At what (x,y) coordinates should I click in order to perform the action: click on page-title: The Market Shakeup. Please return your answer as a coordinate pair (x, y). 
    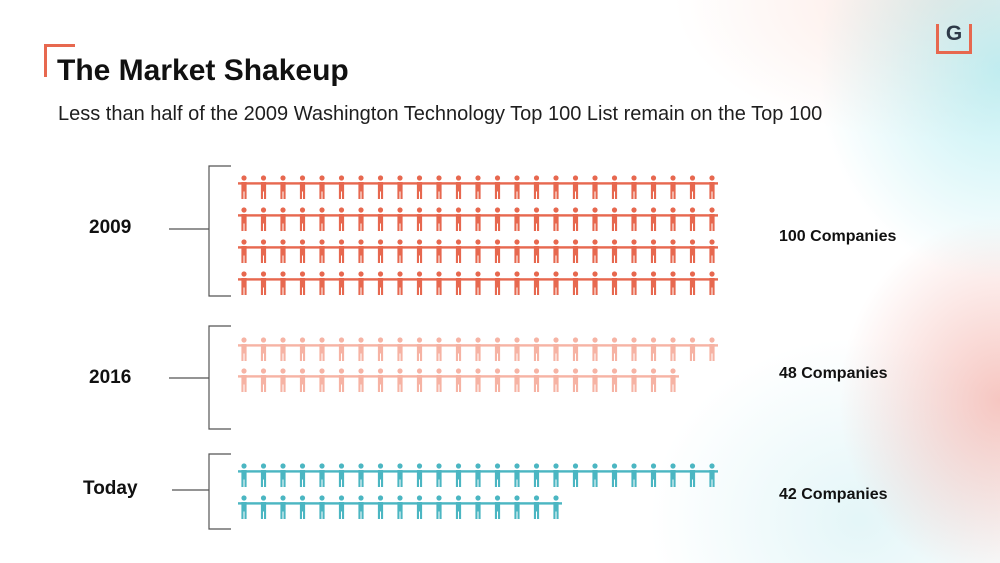
    Looking at the image, I should click on (203, 70).